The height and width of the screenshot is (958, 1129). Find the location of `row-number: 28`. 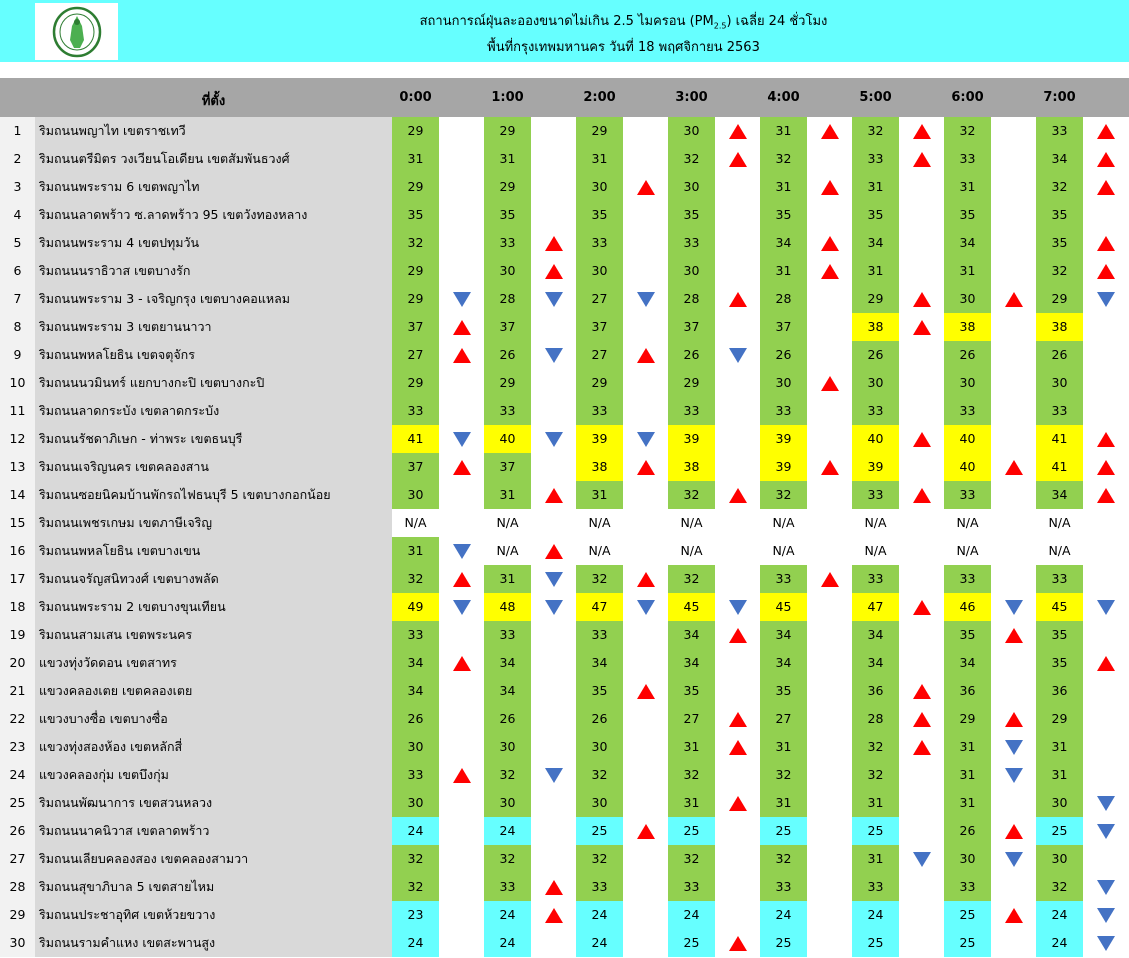

row-number: 28 is located at coordinates (17, 887).